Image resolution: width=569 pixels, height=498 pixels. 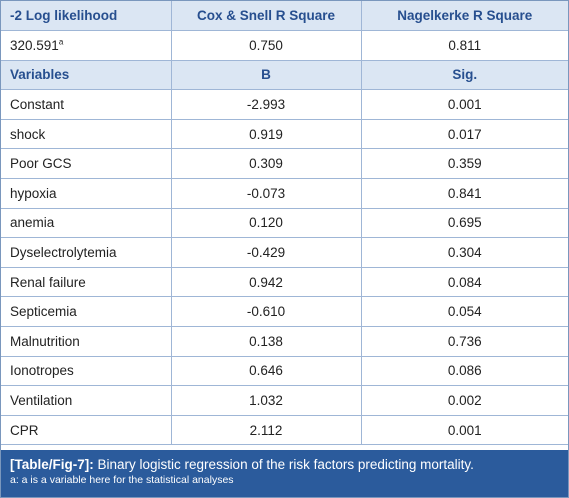 What do you see at coordinates (266, 164) in the screenshot?
I see `b-cell: 0.309` at bounding box center [266, 164].